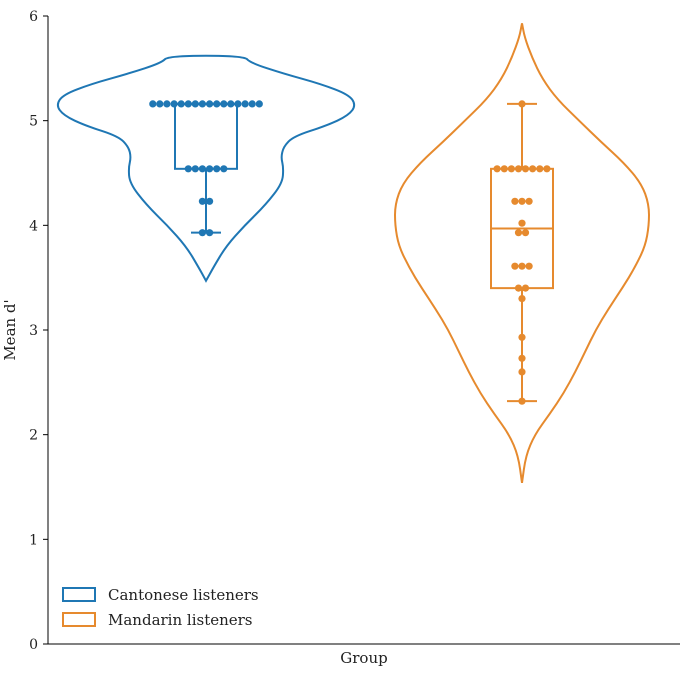 Image resolution: width=685 pixels, height=675 pixels. Describe the element at coordinates (160, 607) in the screenshot. I see `legend: Cantonese listeners Mandarin listeners` at that location.